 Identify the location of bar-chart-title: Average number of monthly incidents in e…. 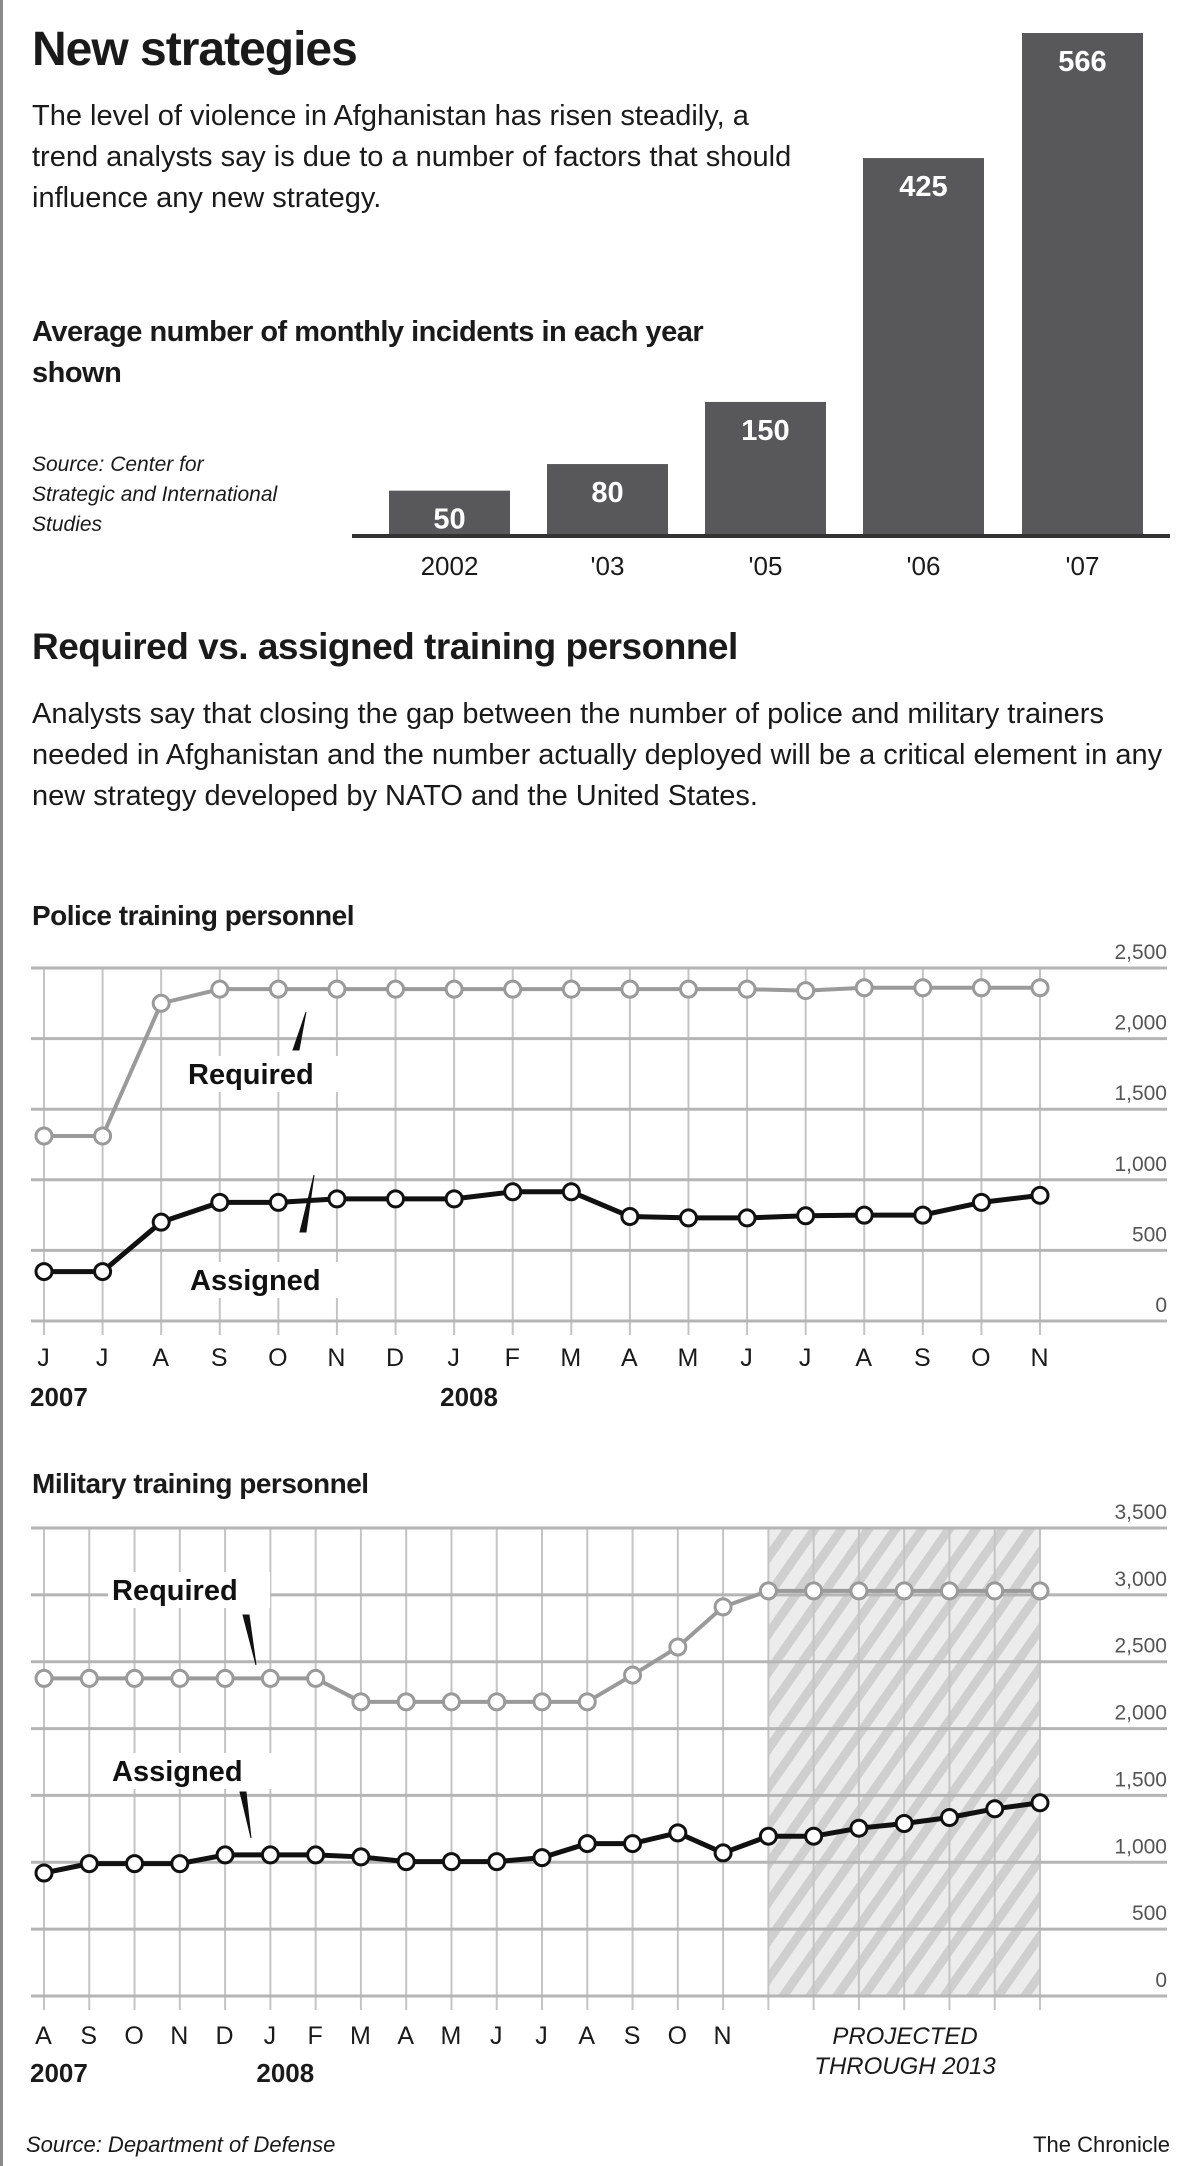
(368, 352).